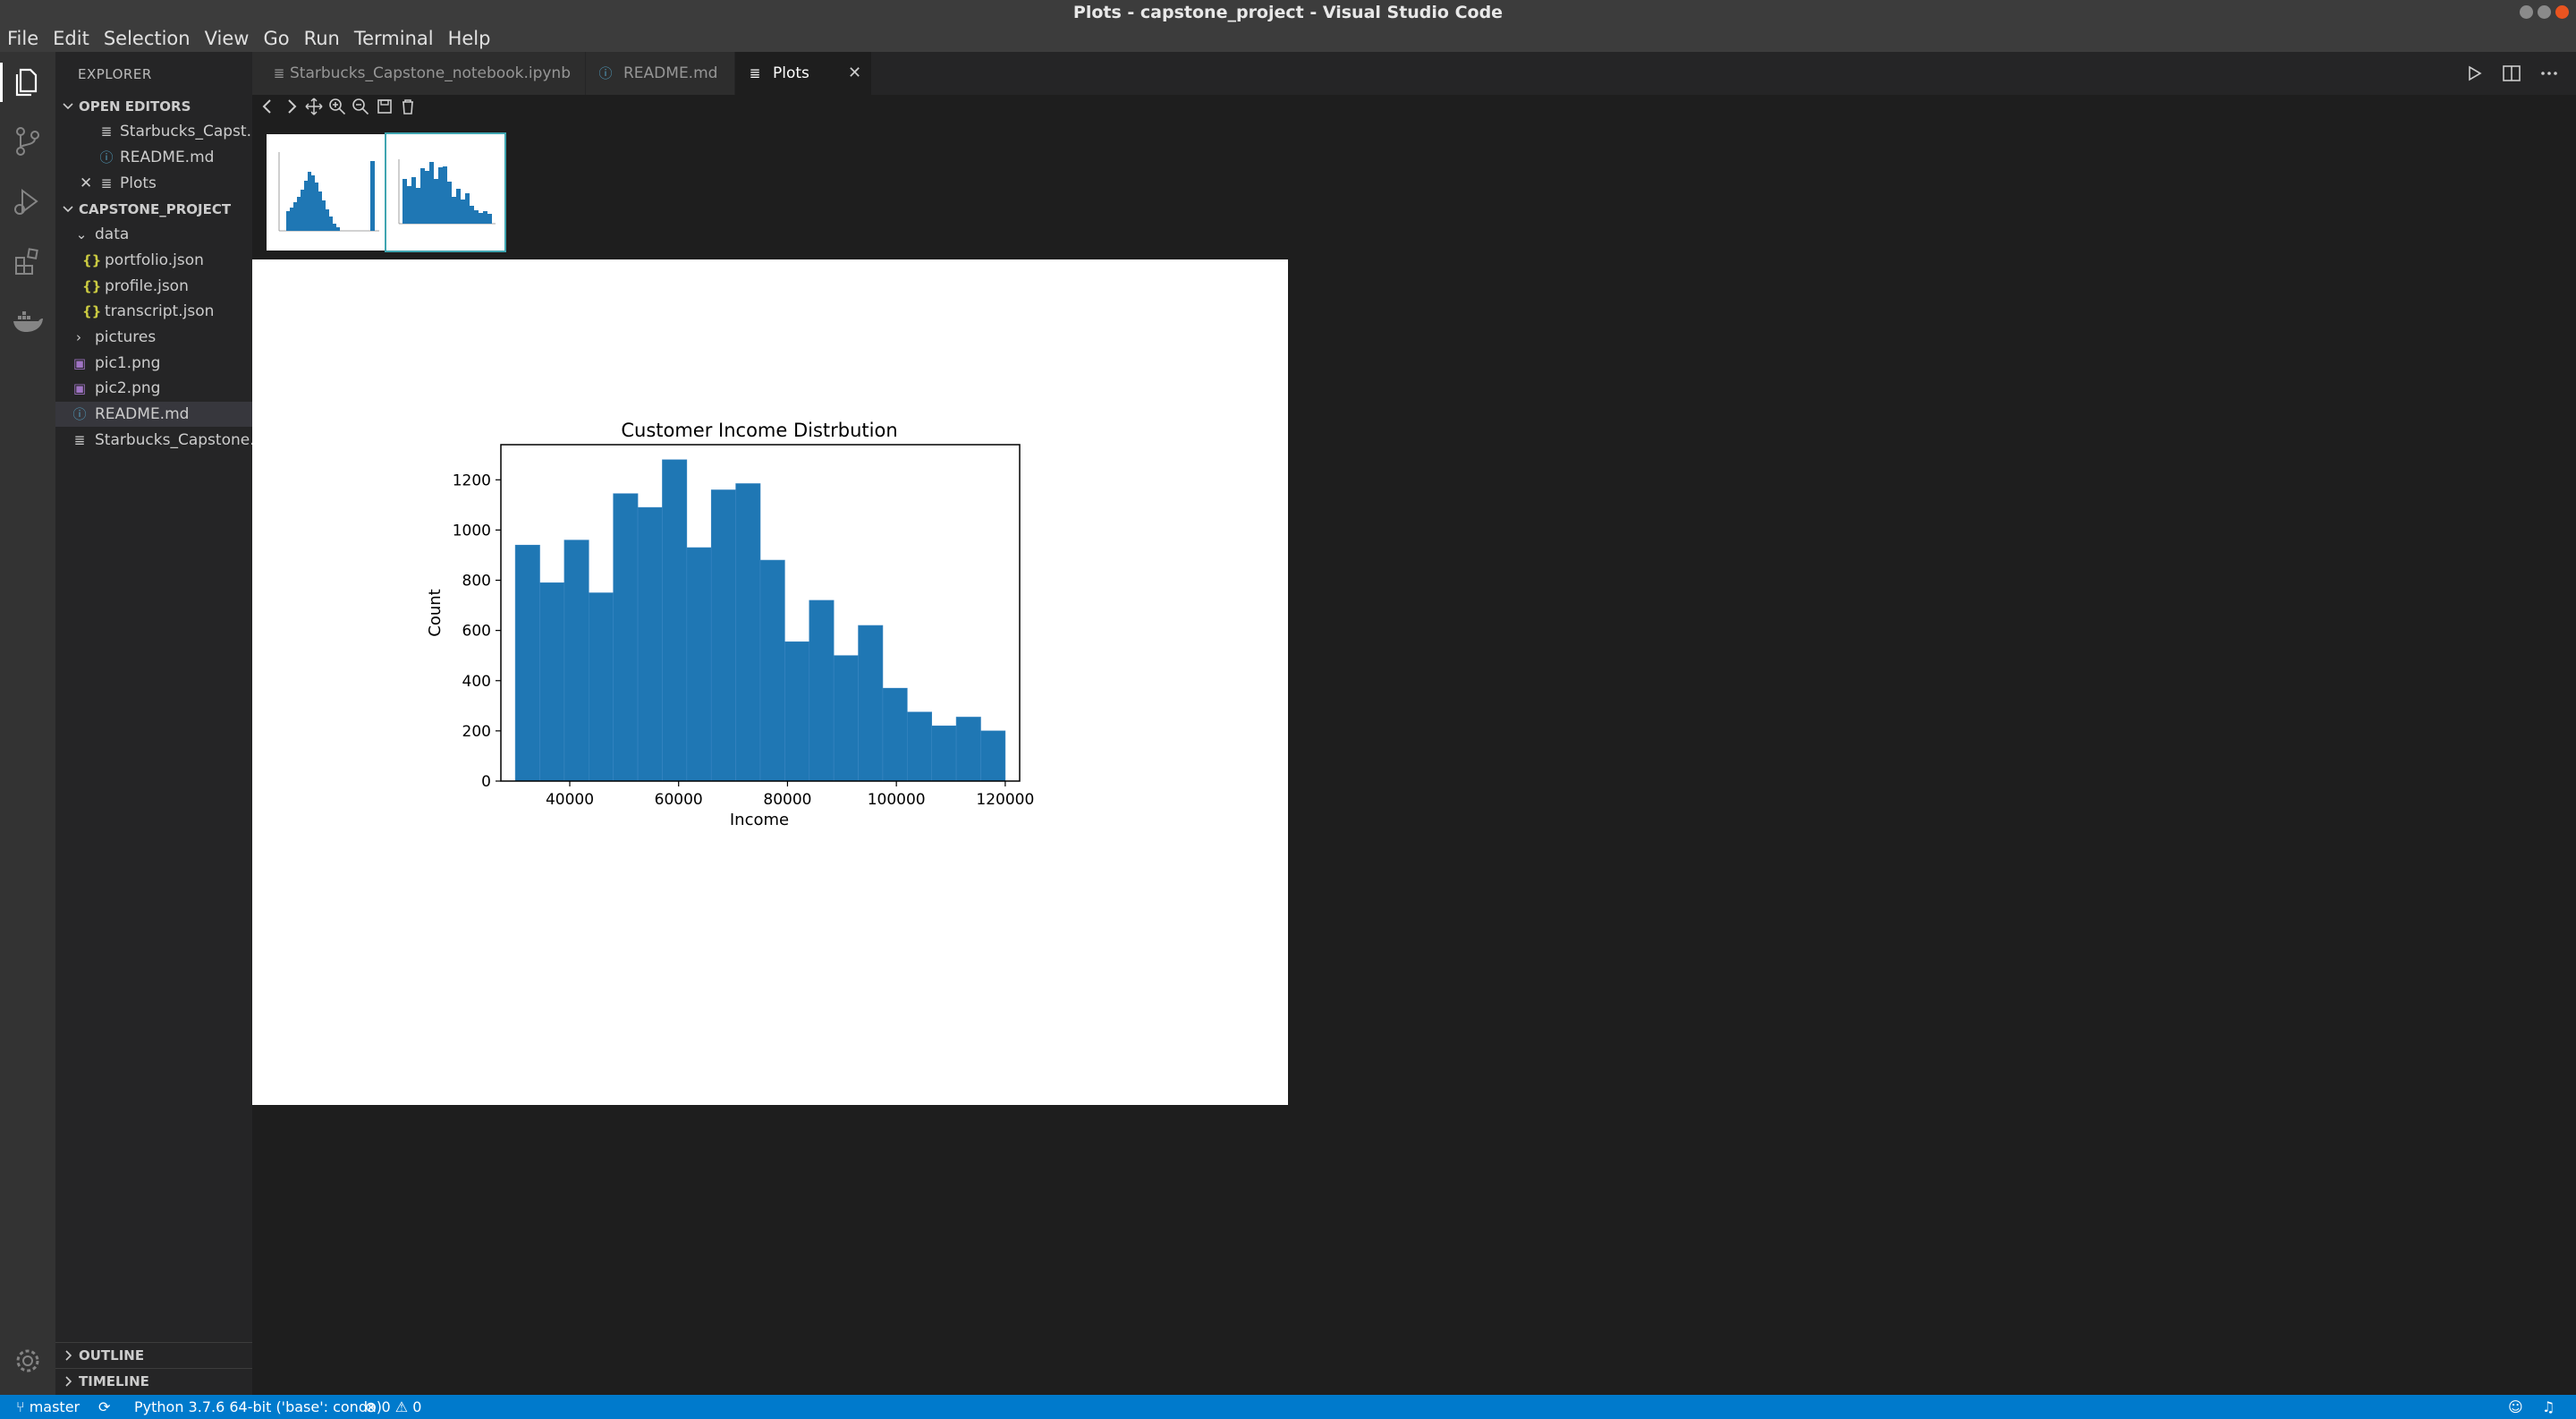  What do you see at coordinates (28, 1361) in the screenshot?
I see `settings-gear-icon` at bounding box center [28, 1361].